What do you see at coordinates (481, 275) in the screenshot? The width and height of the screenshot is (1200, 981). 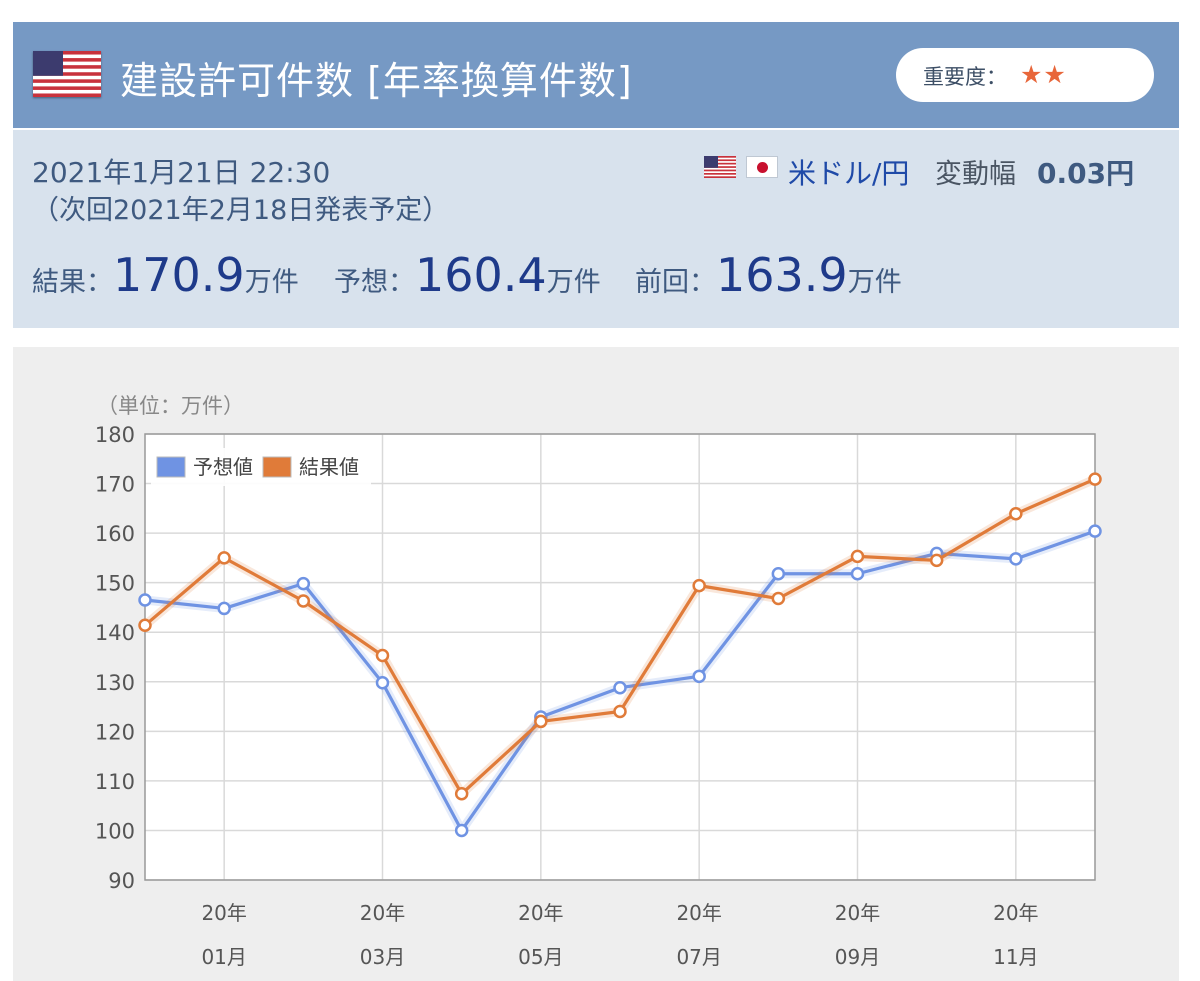 I see `forecast-value: 160.4` at bounding box center [481, 275].